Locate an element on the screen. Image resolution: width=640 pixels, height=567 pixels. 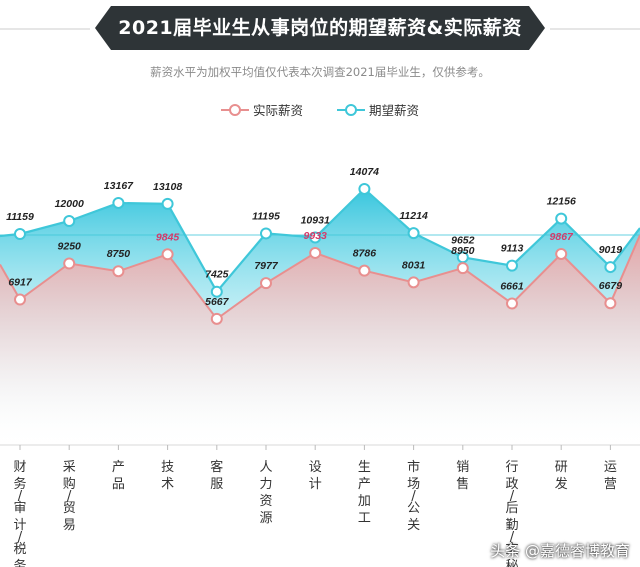
x-category-label: 客服 is located at coordinates (216, 475).